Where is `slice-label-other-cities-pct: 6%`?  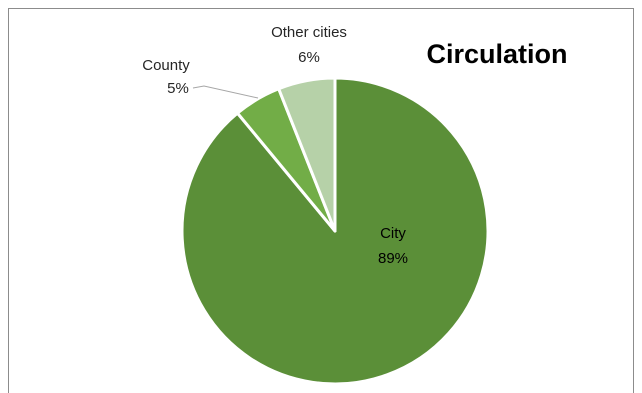 slice-label-other-cities-pct: 6% is located at coordinates (309, 57).